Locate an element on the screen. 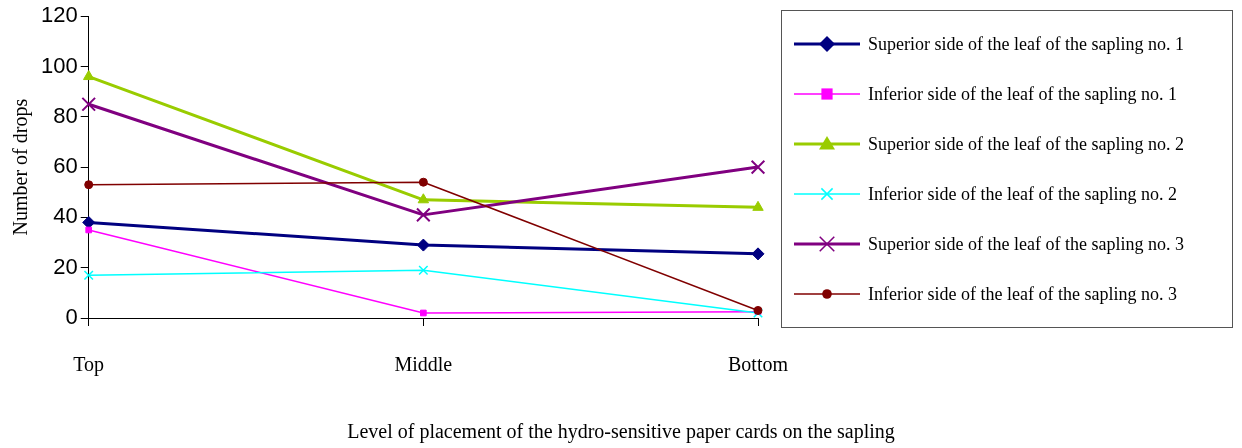 This screenshot has height=448, width=1242. x-tick-label: Middle is located at coordinates (423, 364).